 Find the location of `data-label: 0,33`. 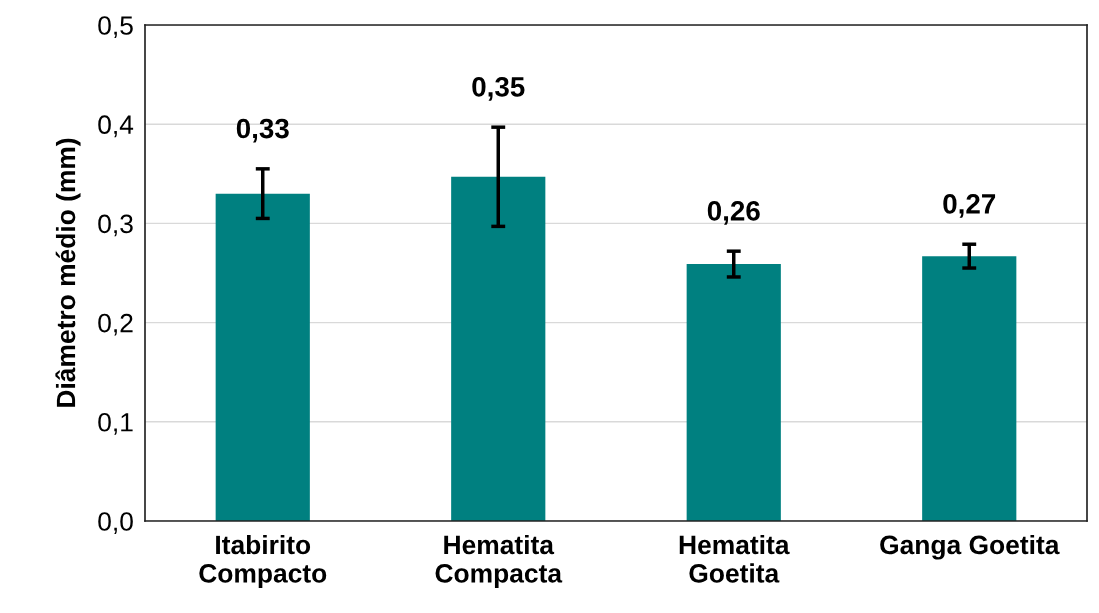

data-label: 0,33 is located at coordinates (262, 130).